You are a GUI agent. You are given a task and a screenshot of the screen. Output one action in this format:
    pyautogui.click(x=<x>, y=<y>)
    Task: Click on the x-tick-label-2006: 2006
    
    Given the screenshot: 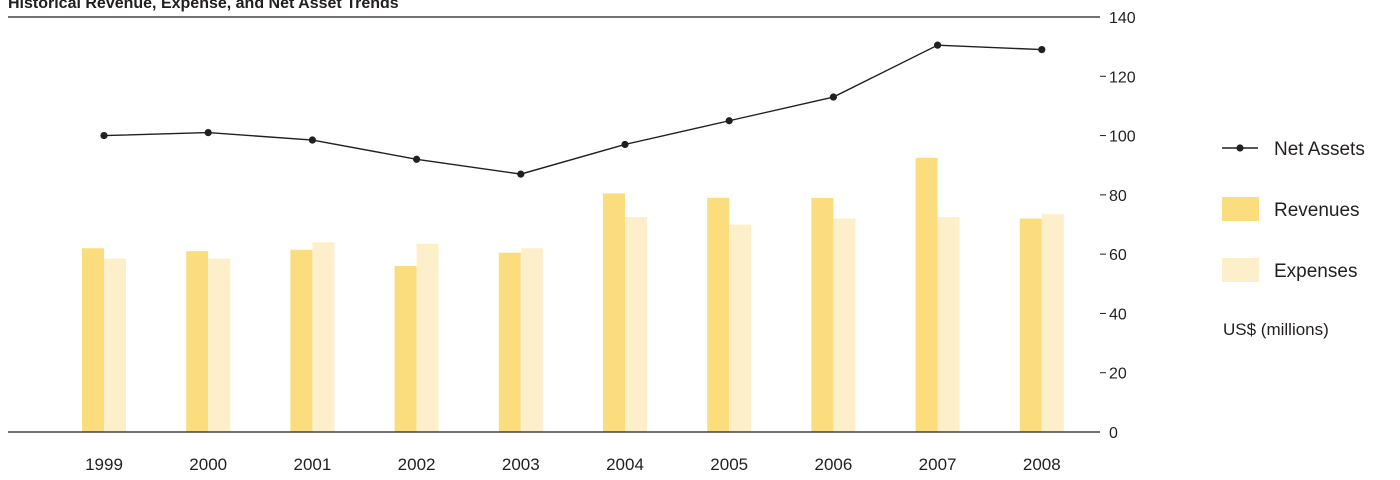 What is the action you would take?
    pyautogui.click(x=833, y=464)
    